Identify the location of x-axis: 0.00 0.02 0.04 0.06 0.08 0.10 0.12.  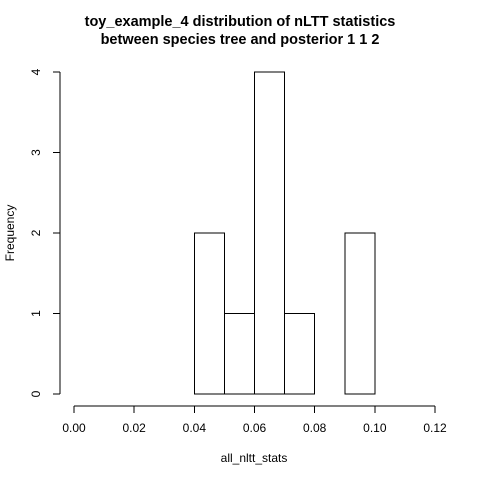
(254, 420).